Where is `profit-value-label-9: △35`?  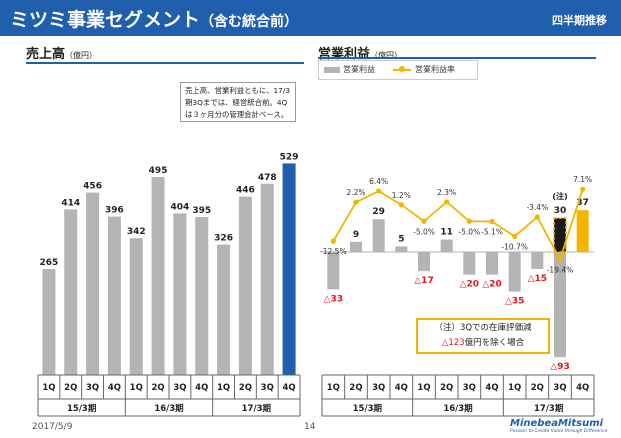 profit-value-label-9: △35 is located at coordinates (514, 302).